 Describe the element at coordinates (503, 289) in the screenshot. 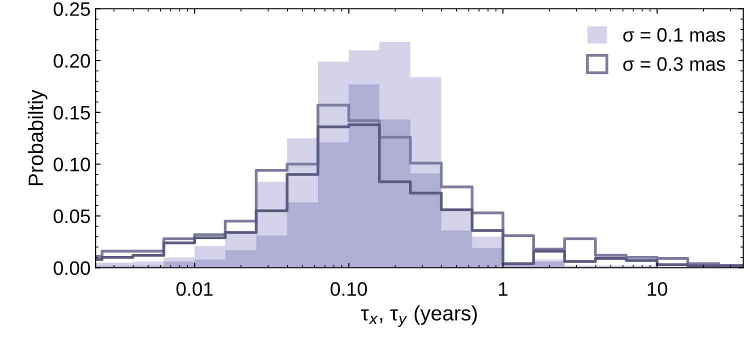

I see `x-tick-label: 1` at that location.